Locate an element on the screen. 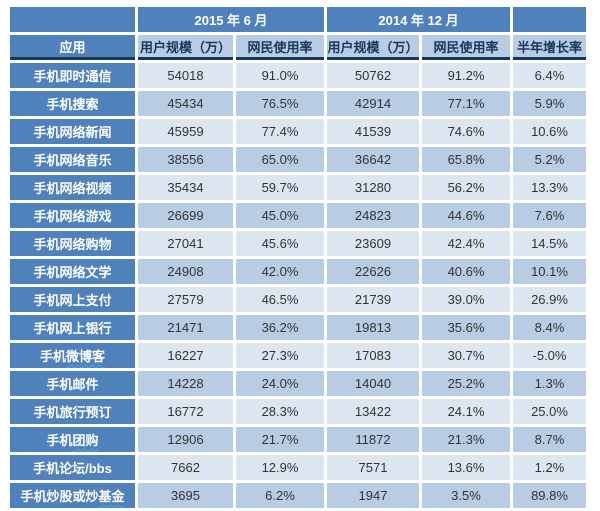 The height and width of the screenshot is (511, 600). users-2014-cell: 31280 is located at coordinates (373, 187).